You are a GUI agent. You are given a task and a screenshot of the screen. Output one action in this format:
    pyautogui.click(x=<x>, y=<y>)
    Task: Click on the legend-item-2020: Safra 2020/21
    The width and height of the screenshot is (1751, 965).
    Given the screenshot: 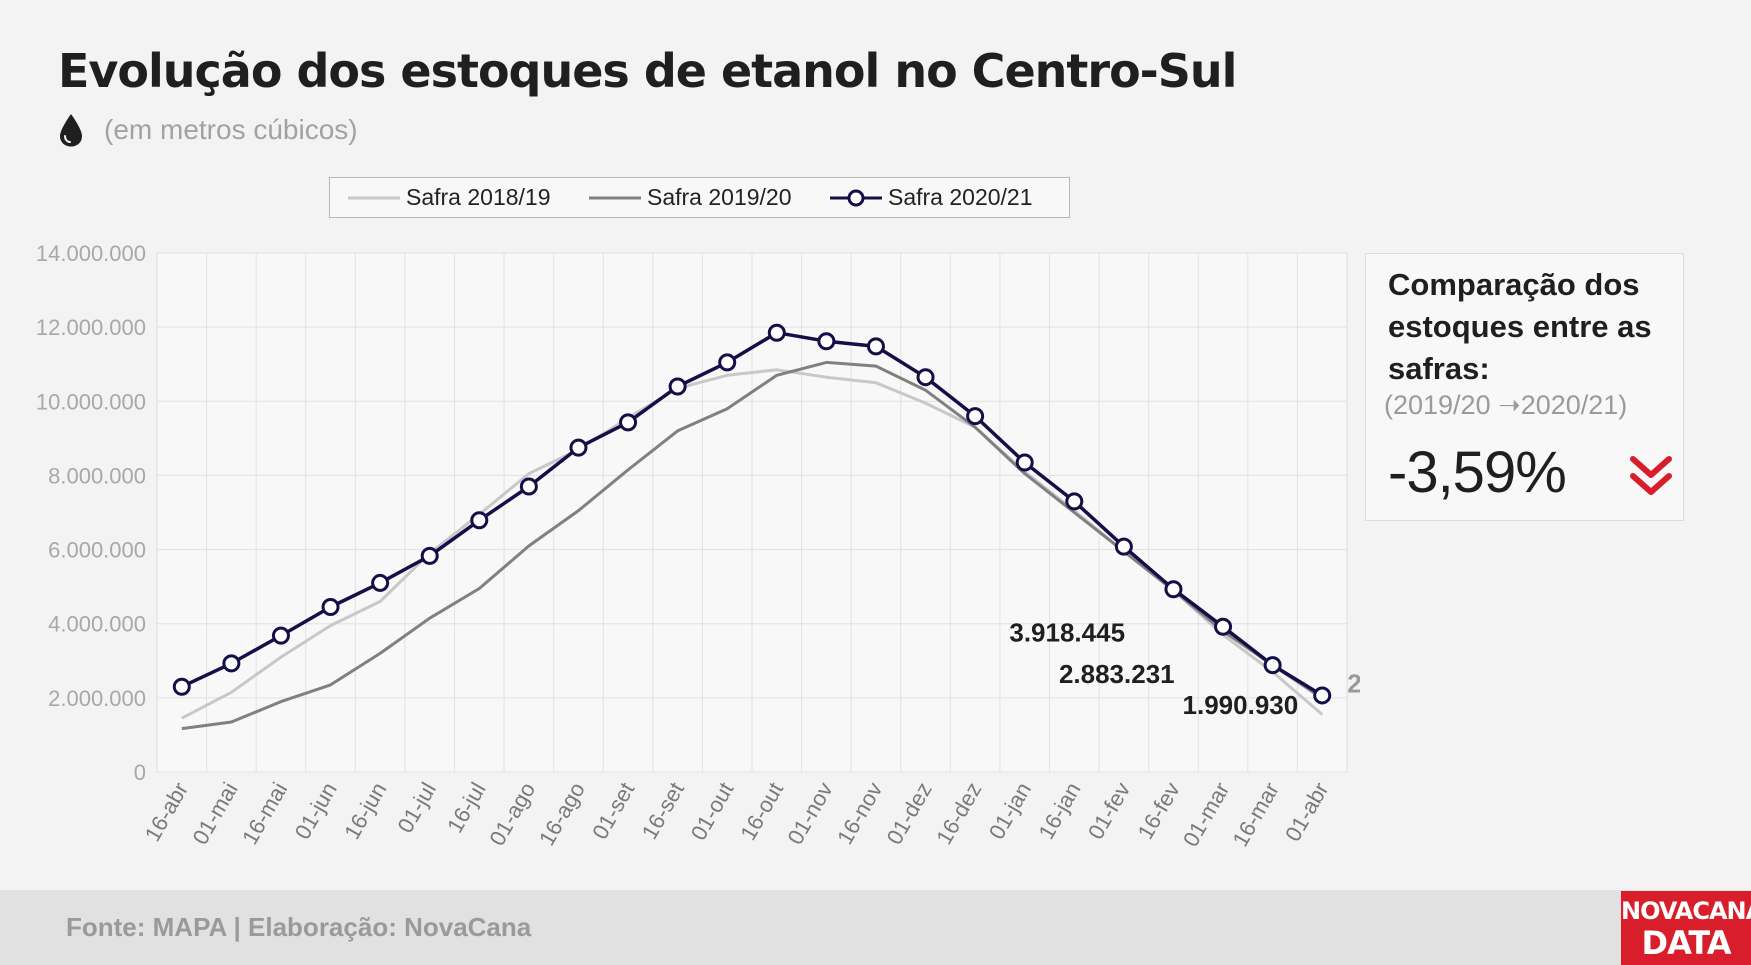 What is the action you would take?
    pyautogui.click(x=931, y=197)
    